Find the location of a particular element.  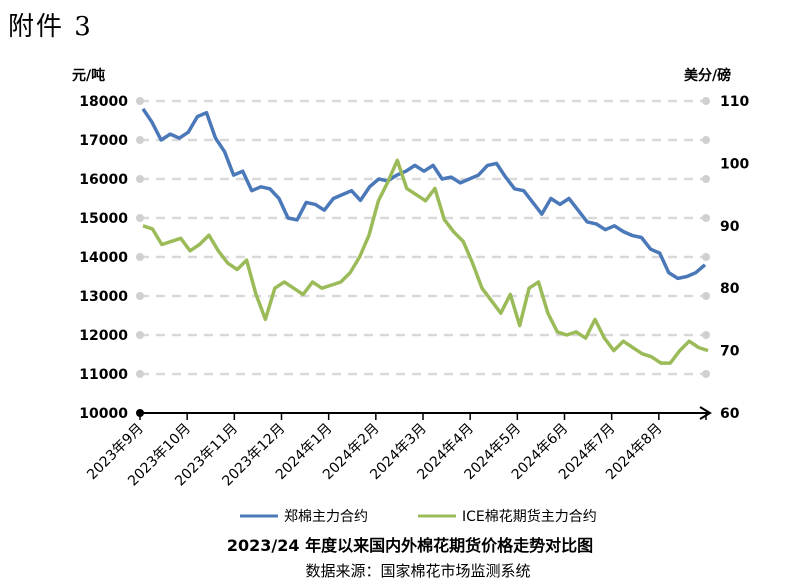

right-tick-label: 110 is located at coordinates (734, 102).